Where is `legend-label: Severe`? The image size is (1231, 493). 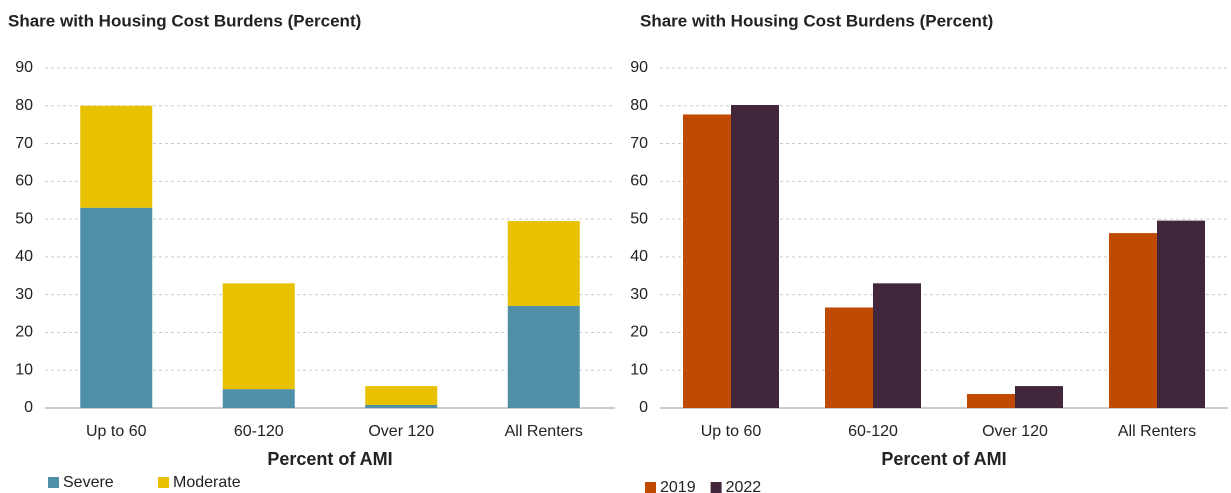 legend-label: Severe is located at coordinates (88, 482).